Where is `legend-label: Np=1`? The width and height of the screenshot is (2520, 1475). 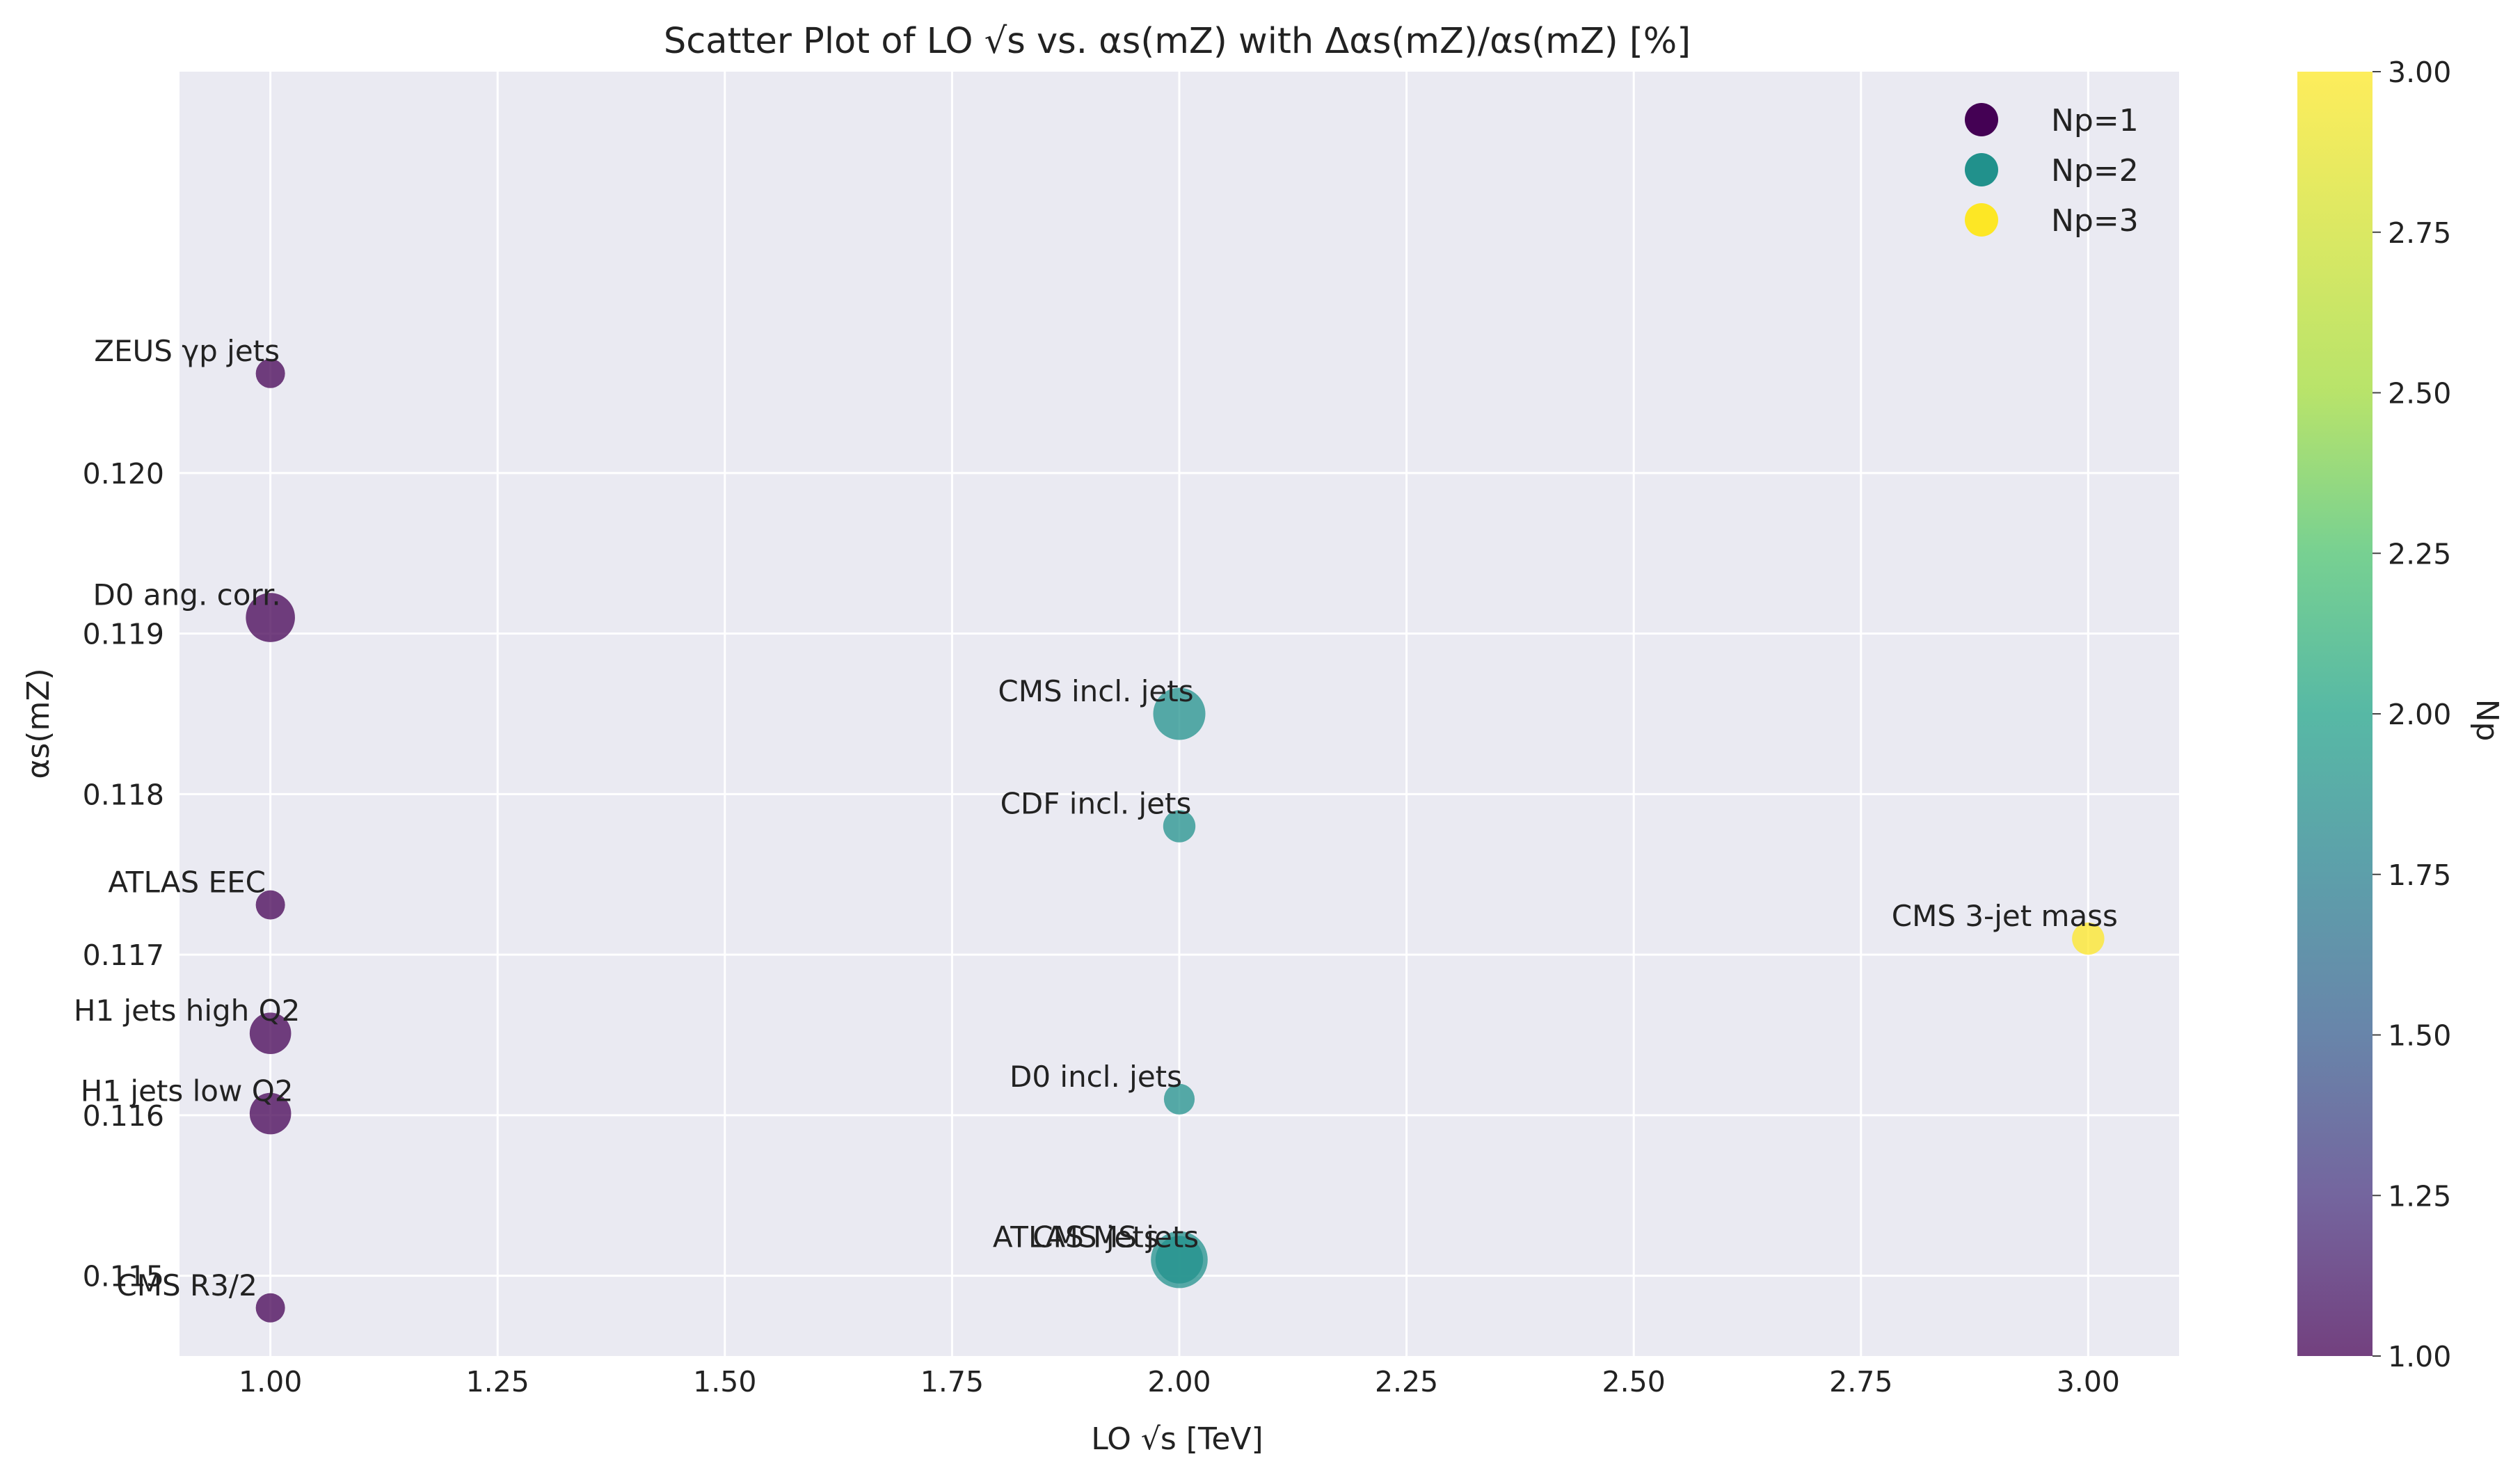
legend-label: Np=1 is located at coordinates (2095, 121).